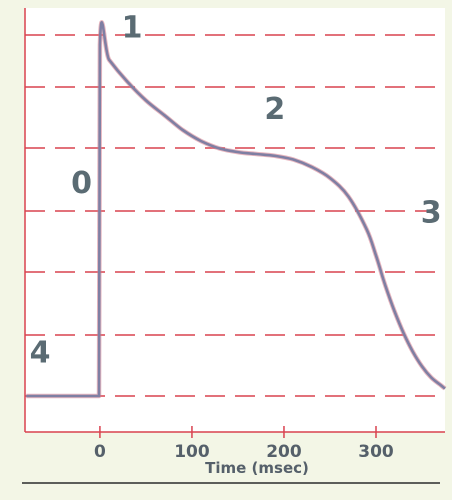 This screenshot has width=452, height=500. What do you see at coordinates (431, 212) in the screenshot?
I see `phase-label-3: 3` at bounding box center [431, 212].